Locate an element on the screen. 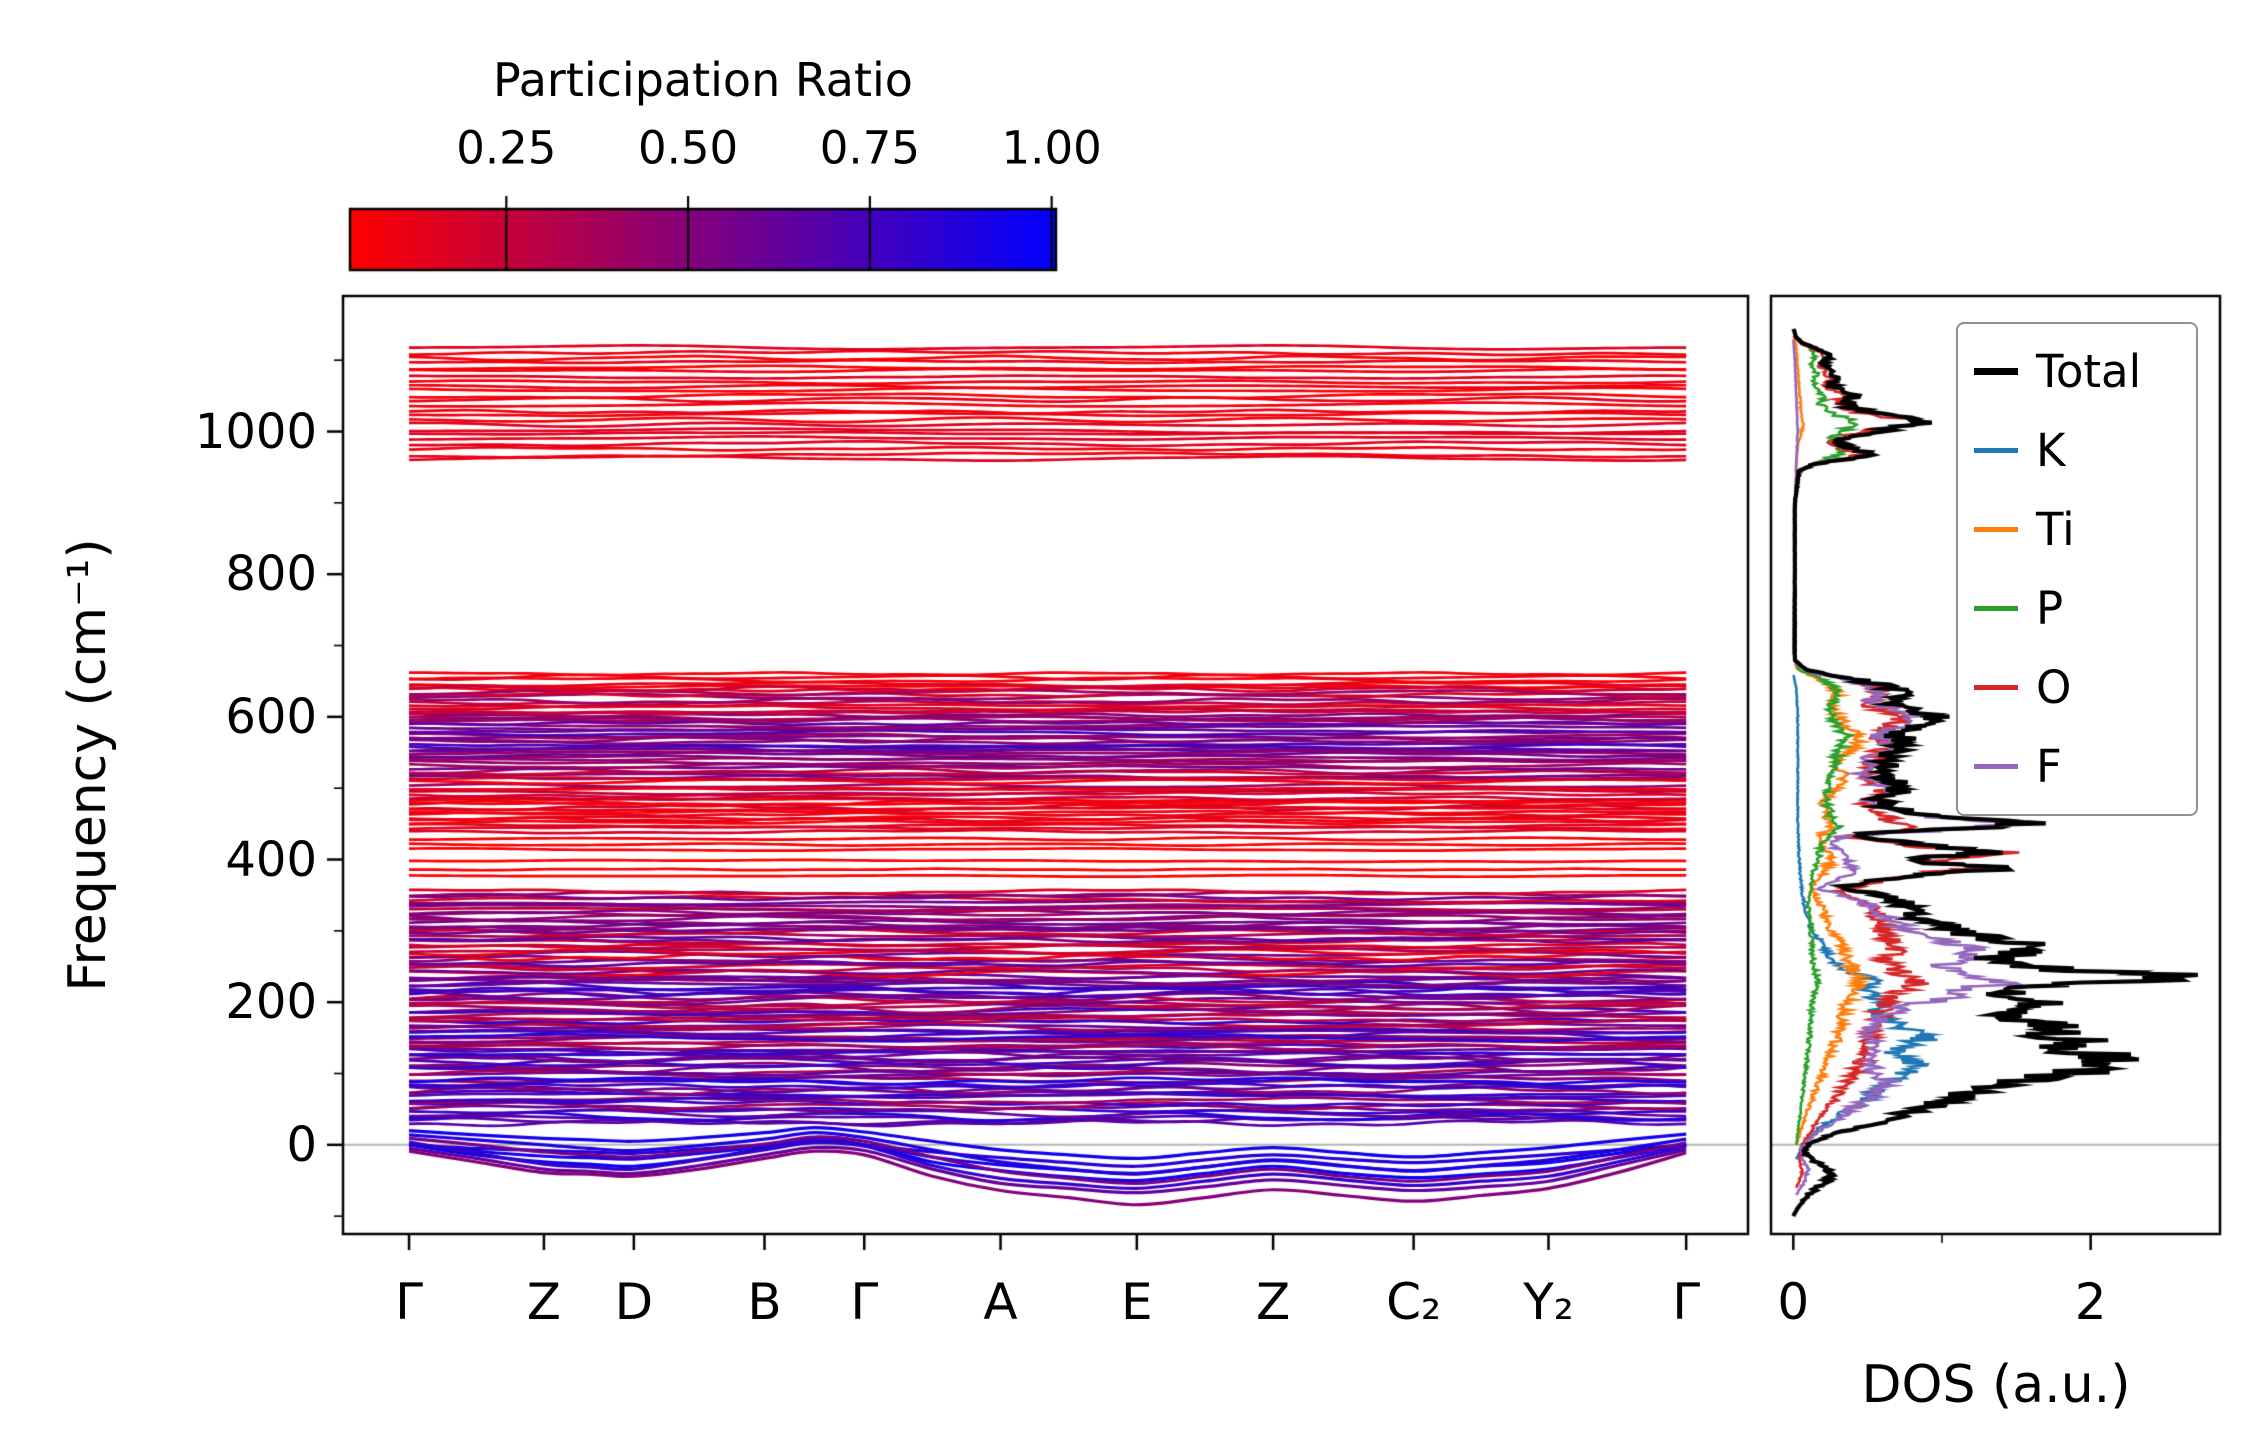 This screenshot has height=1455, width=2259. freq-tick-label: 400 is located at coordinates (271, 859).